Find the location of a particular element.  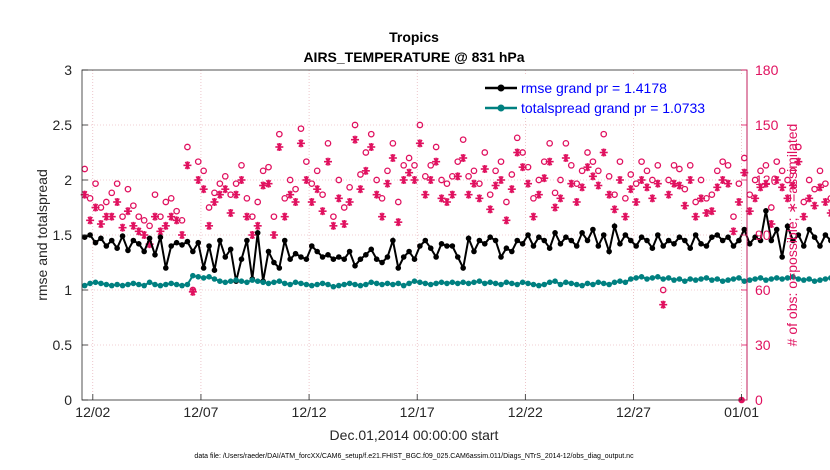

left-axis-label: rmse and totalspread is located at coordinates (42, 235).